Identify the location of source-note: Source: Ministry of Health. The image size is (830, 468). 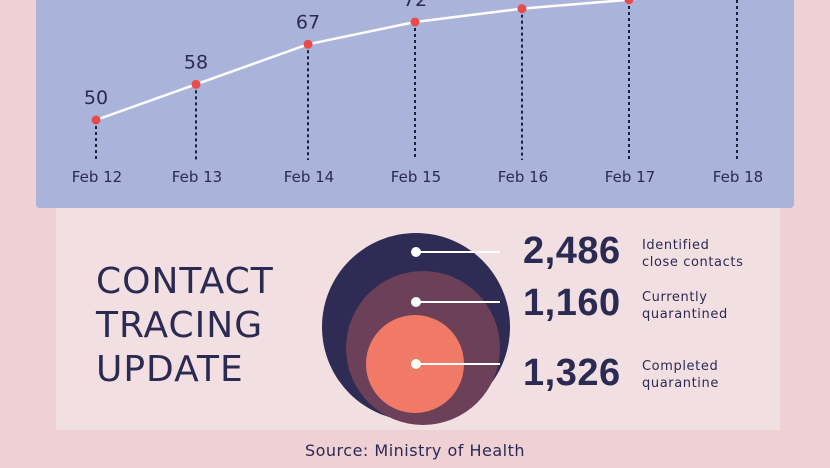
(415, 450).